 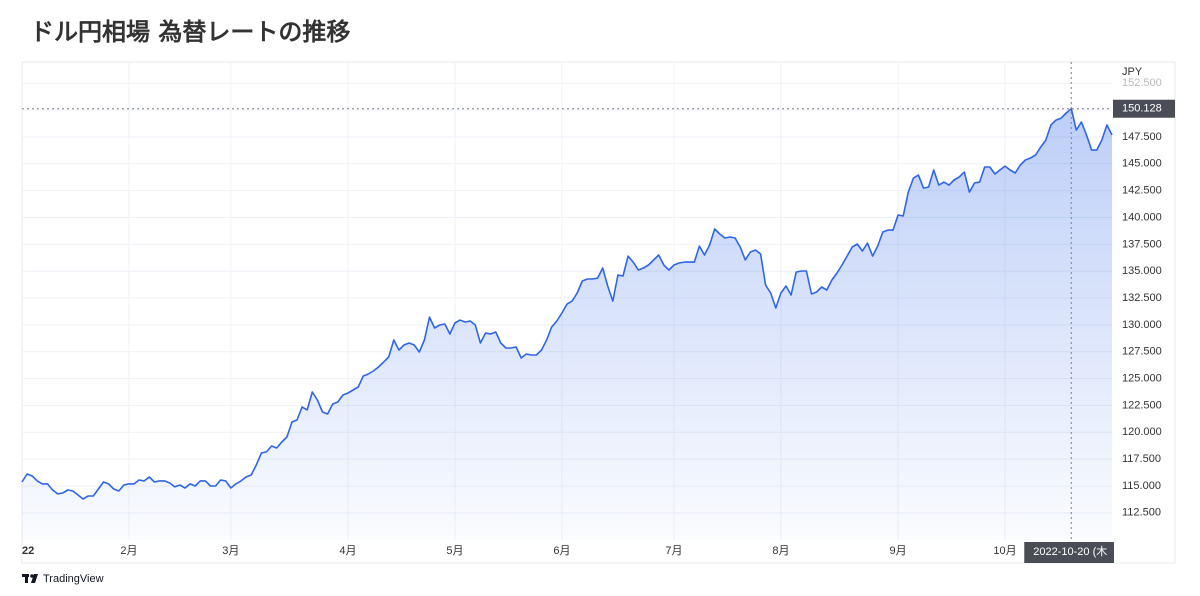 What do you see at coordinates (1142, 191) in the screenshot?
I see `y-tick-label: 142.500` at bounding box center [1142, 191].